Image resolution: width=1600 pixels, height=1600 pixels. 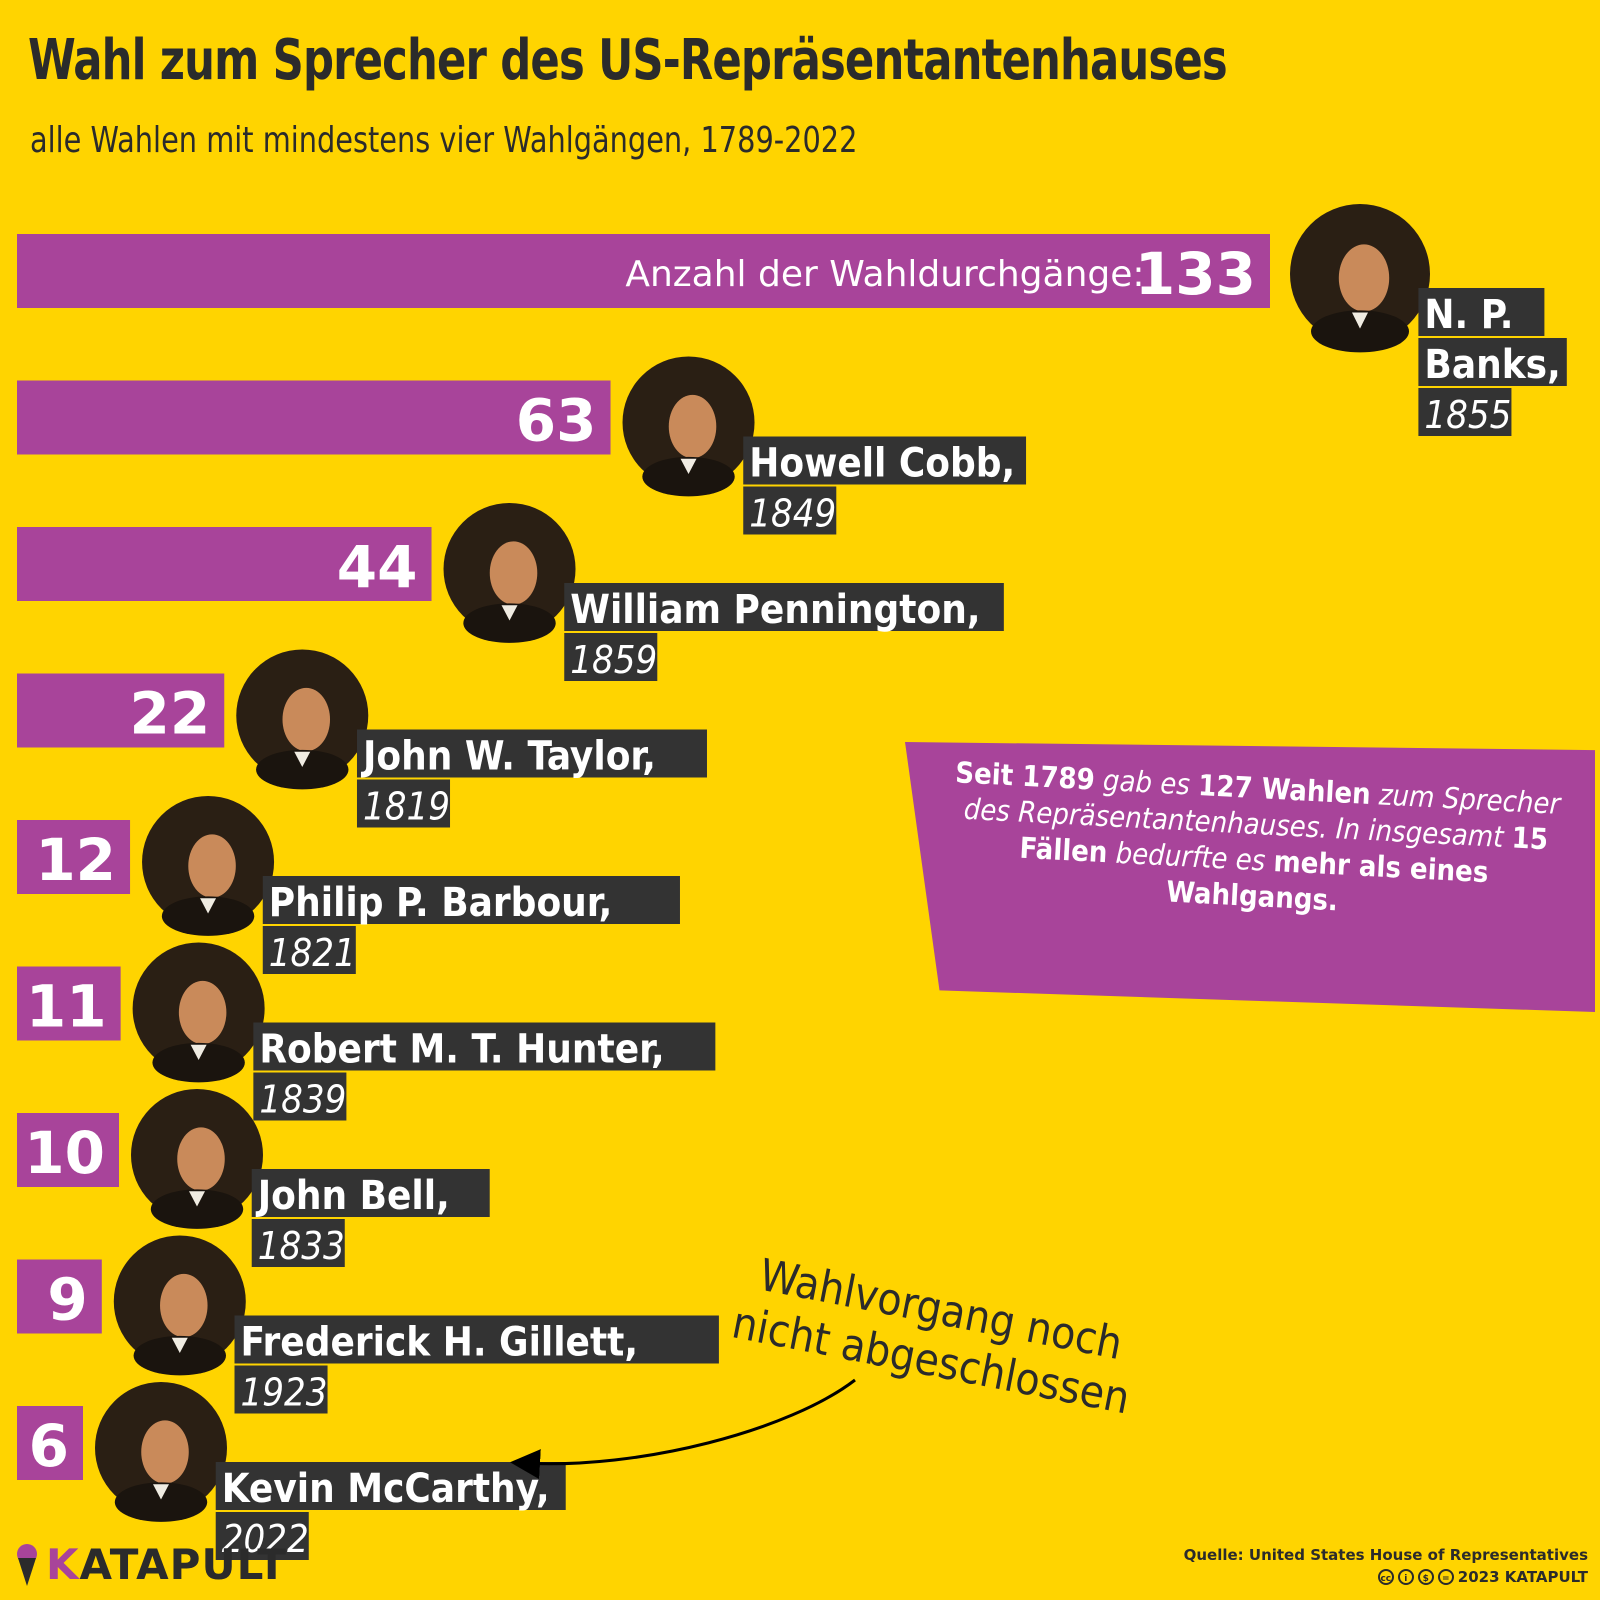 I want to click on bar-value-prefix: Anzahl der Wahldurchgänge:, so click(x=884, y=274).